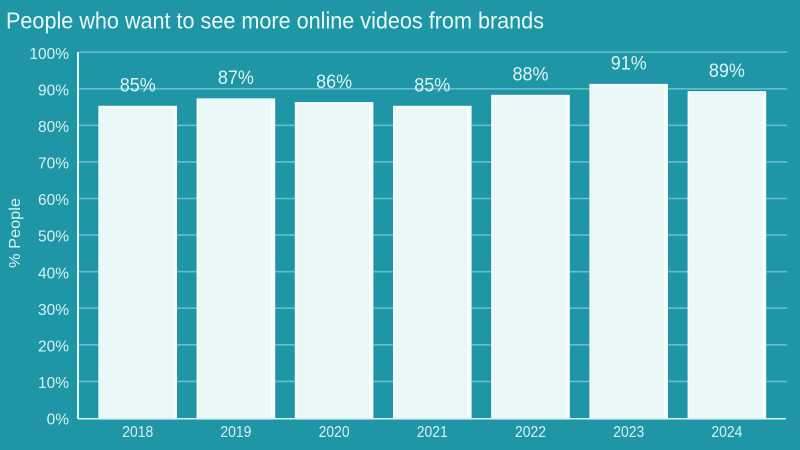 This screenshot has width=800, height=450. Describe the element at coordinates (334, 82) in the screenshot. I see `svg-text: 86%` at that location.